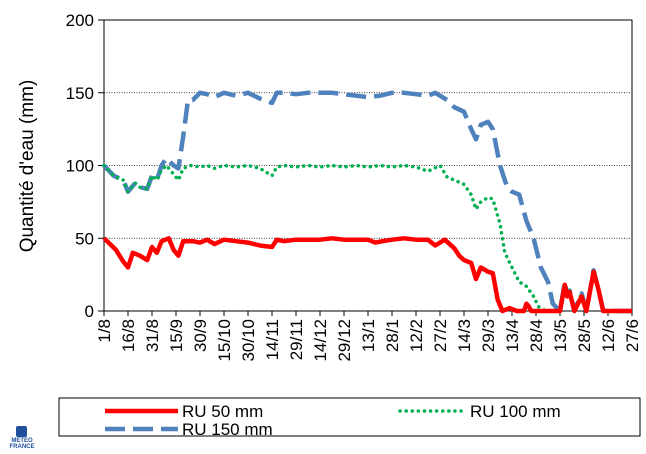  I want to click on x-tick-label: 12/2, so click(416, 335).